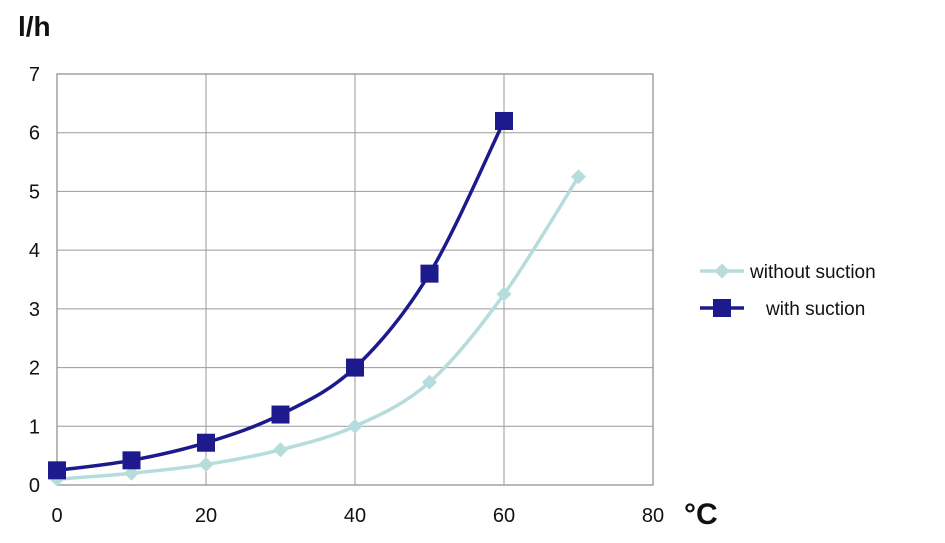  Describe the element at coordinates (34, 310) in the screenshot. I see `y-tick-label: 3` at that location.